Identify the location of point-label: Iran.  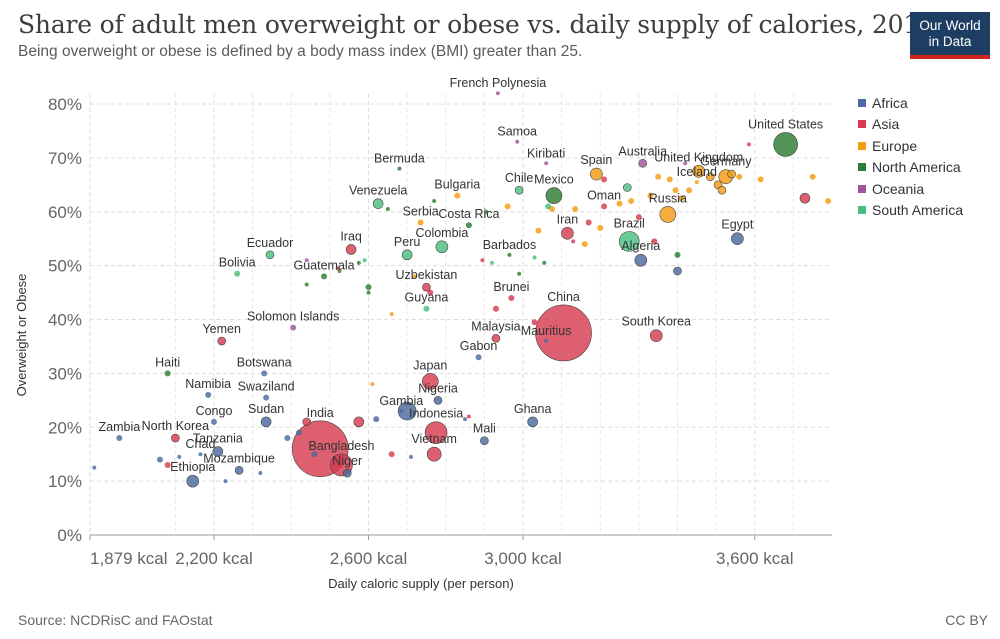
(568, 219).